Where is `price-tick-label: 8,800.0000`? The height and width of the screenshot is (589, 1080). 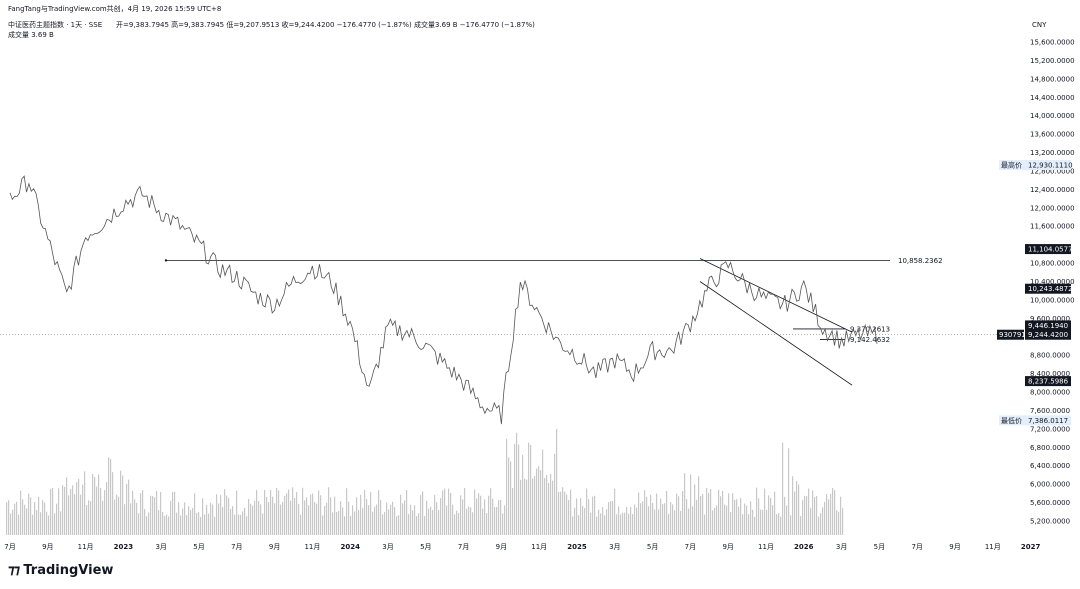 price-tick-label: 8,800.0000 is located at coordinates (1050, 356).